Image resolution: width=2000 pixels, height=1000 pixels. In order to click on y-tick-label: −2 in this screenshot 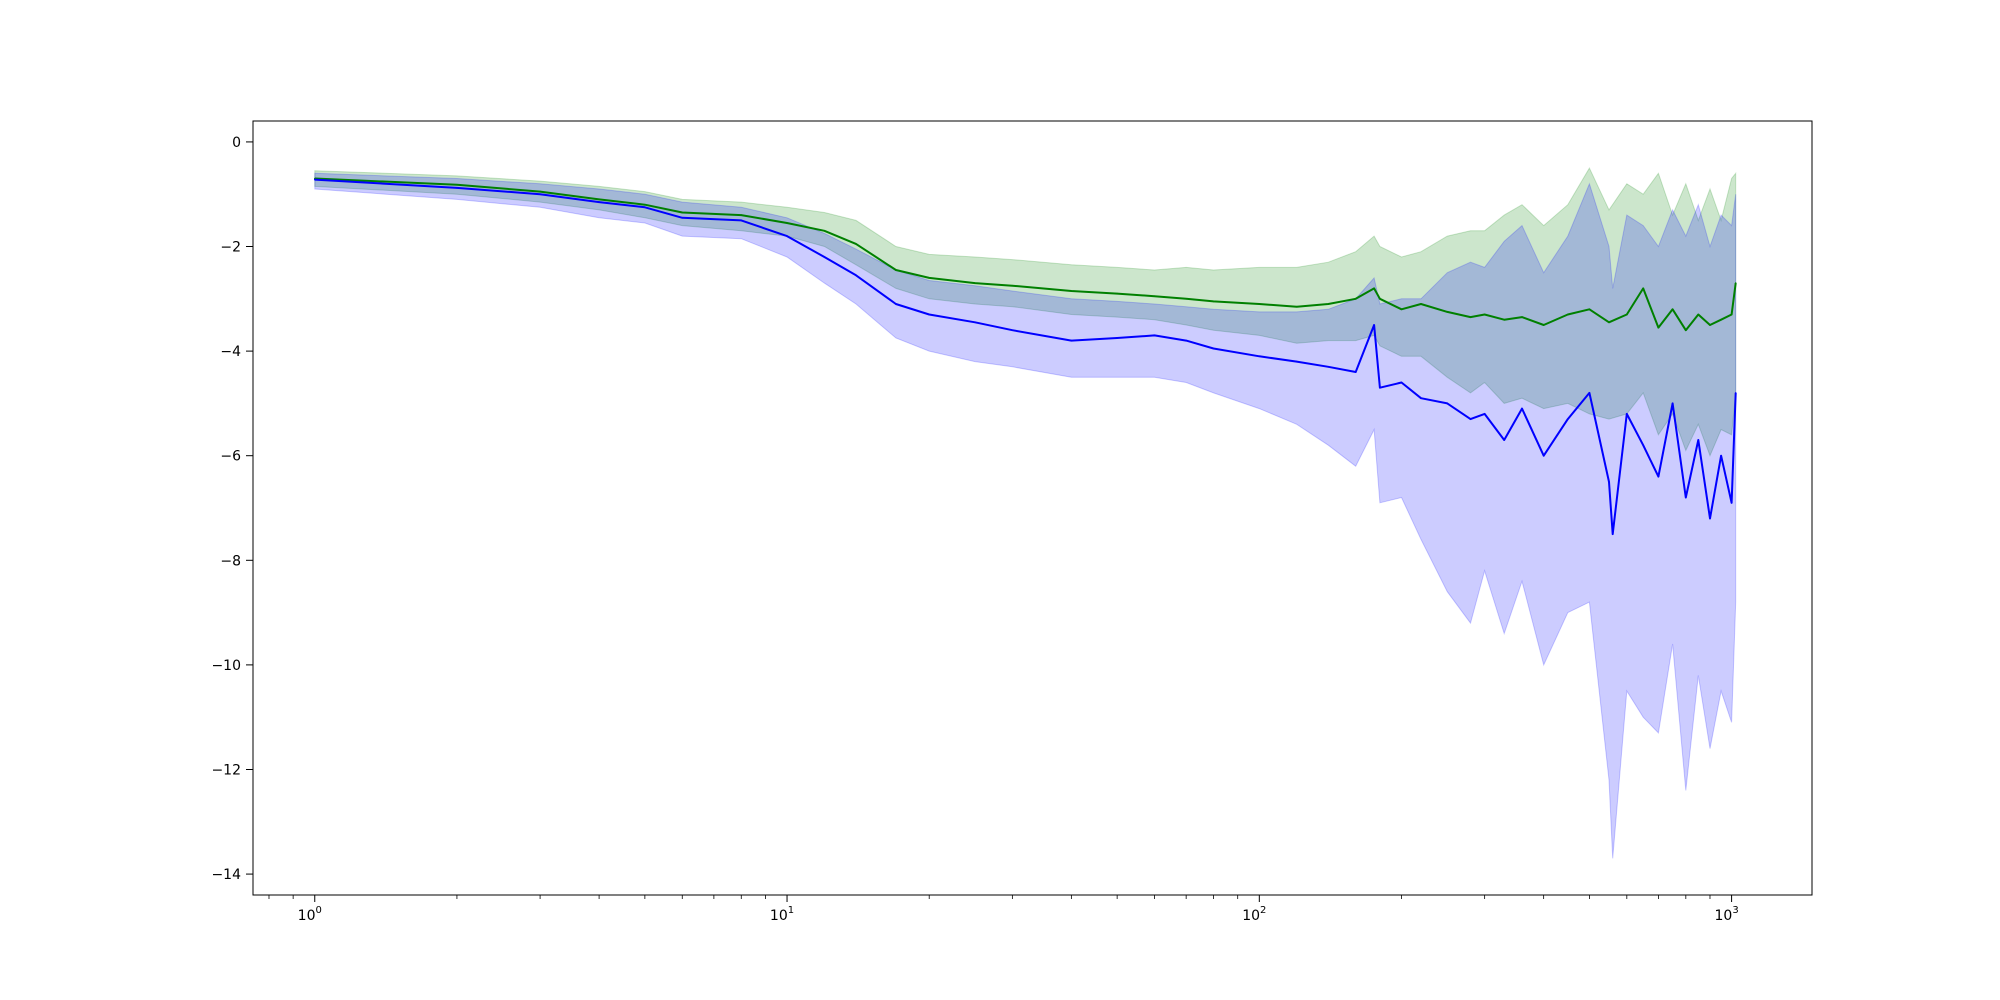, I will do `click(230, 248)`.